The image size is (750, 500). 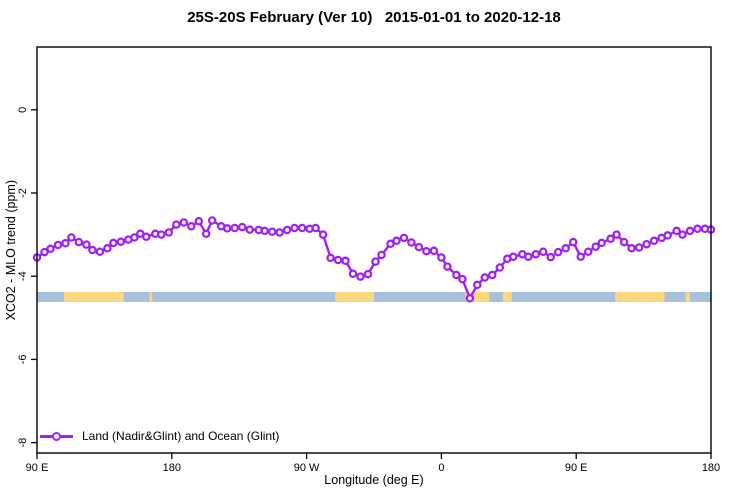 I want to click on legend-series-marker-icon, so click(x=56, y=436).